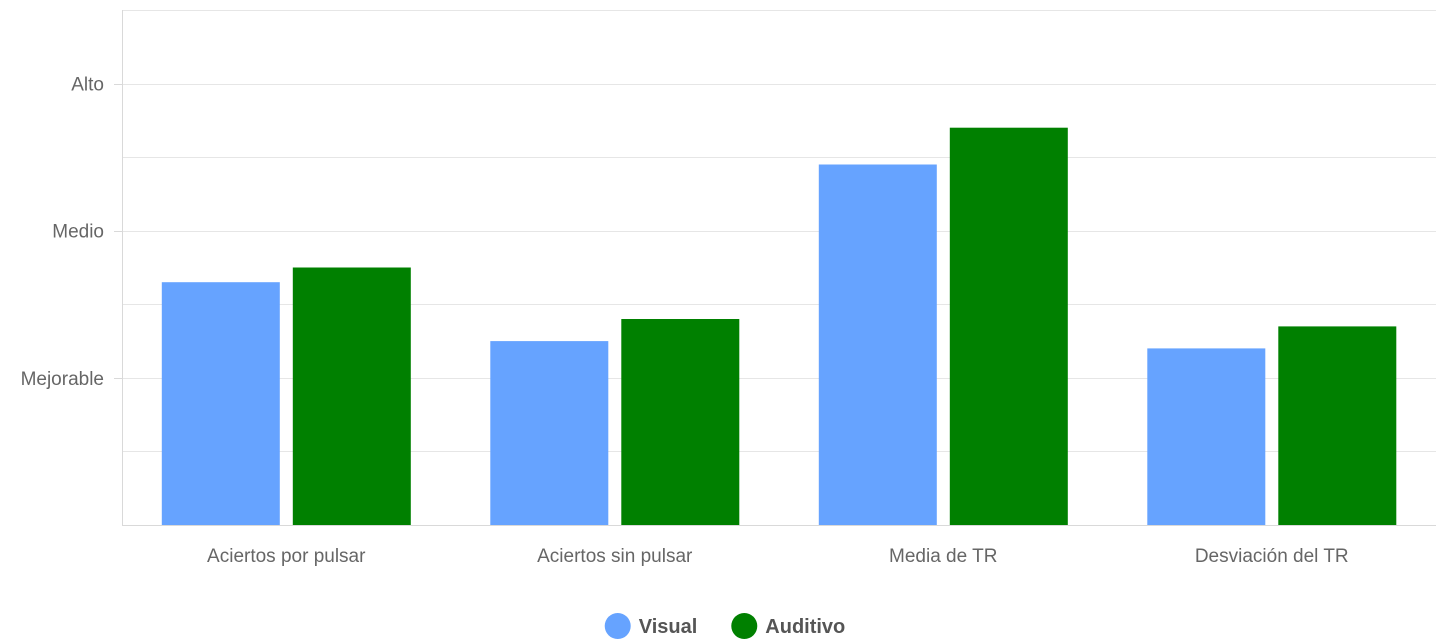 The height and width of the screenshot is (642, 1444). Describe the element at coordinates (78, 232) in the screenshot. I see `y-tick-label: Medio` at that location.